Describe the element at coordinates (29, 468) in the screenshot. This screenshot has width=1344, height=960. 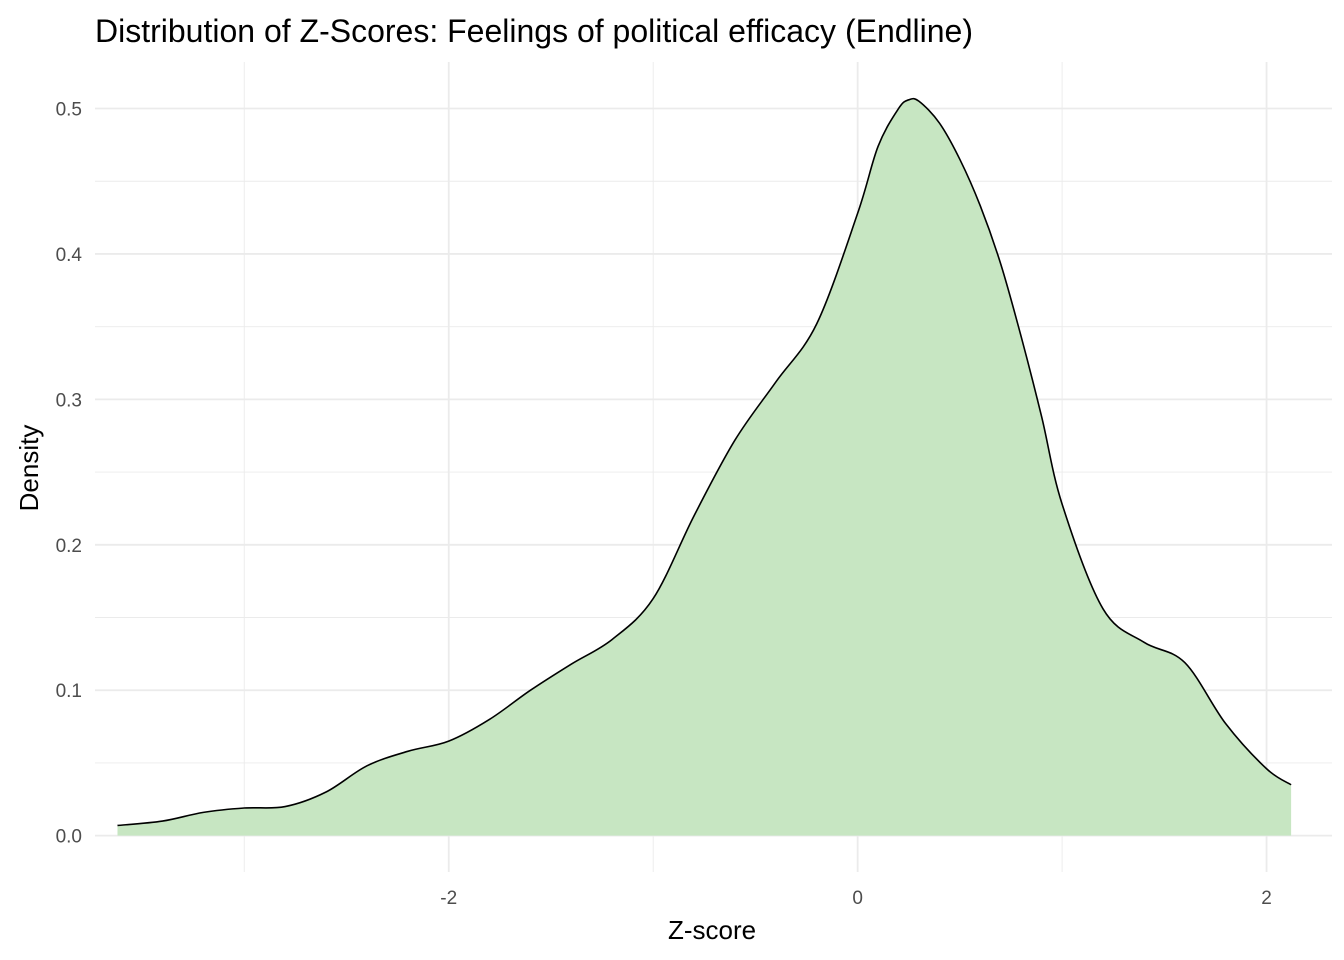
I see `y-axis-title: Density` at that location.